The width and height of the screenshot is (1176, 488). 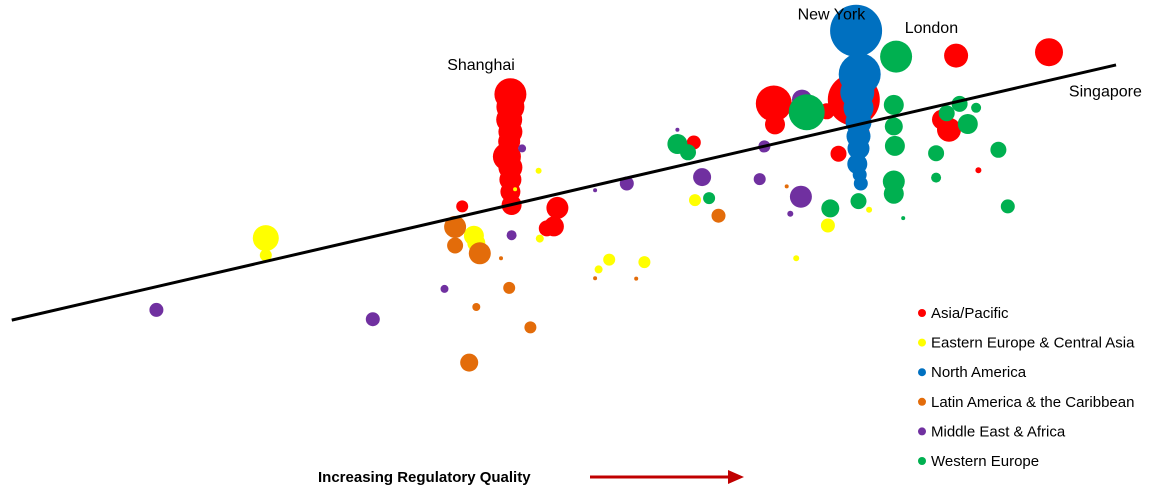 What do you see at coordinates (922, 431) in the screenshot?
I see `legend-marker-middle-east-africa` at bounding box center [922, 431].